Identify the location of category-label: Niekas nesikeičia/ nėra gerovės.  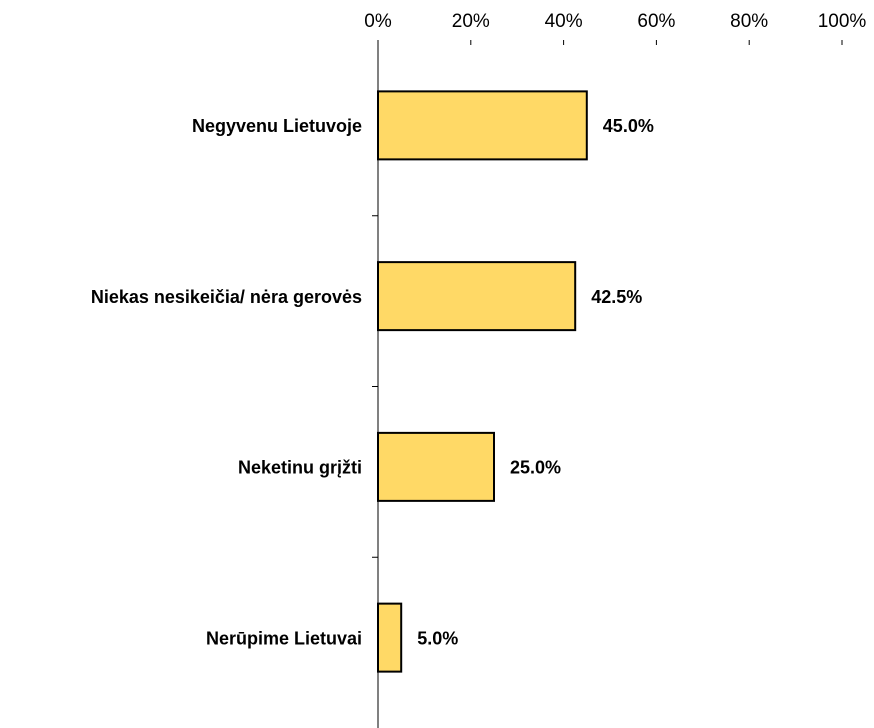
(226, 297).